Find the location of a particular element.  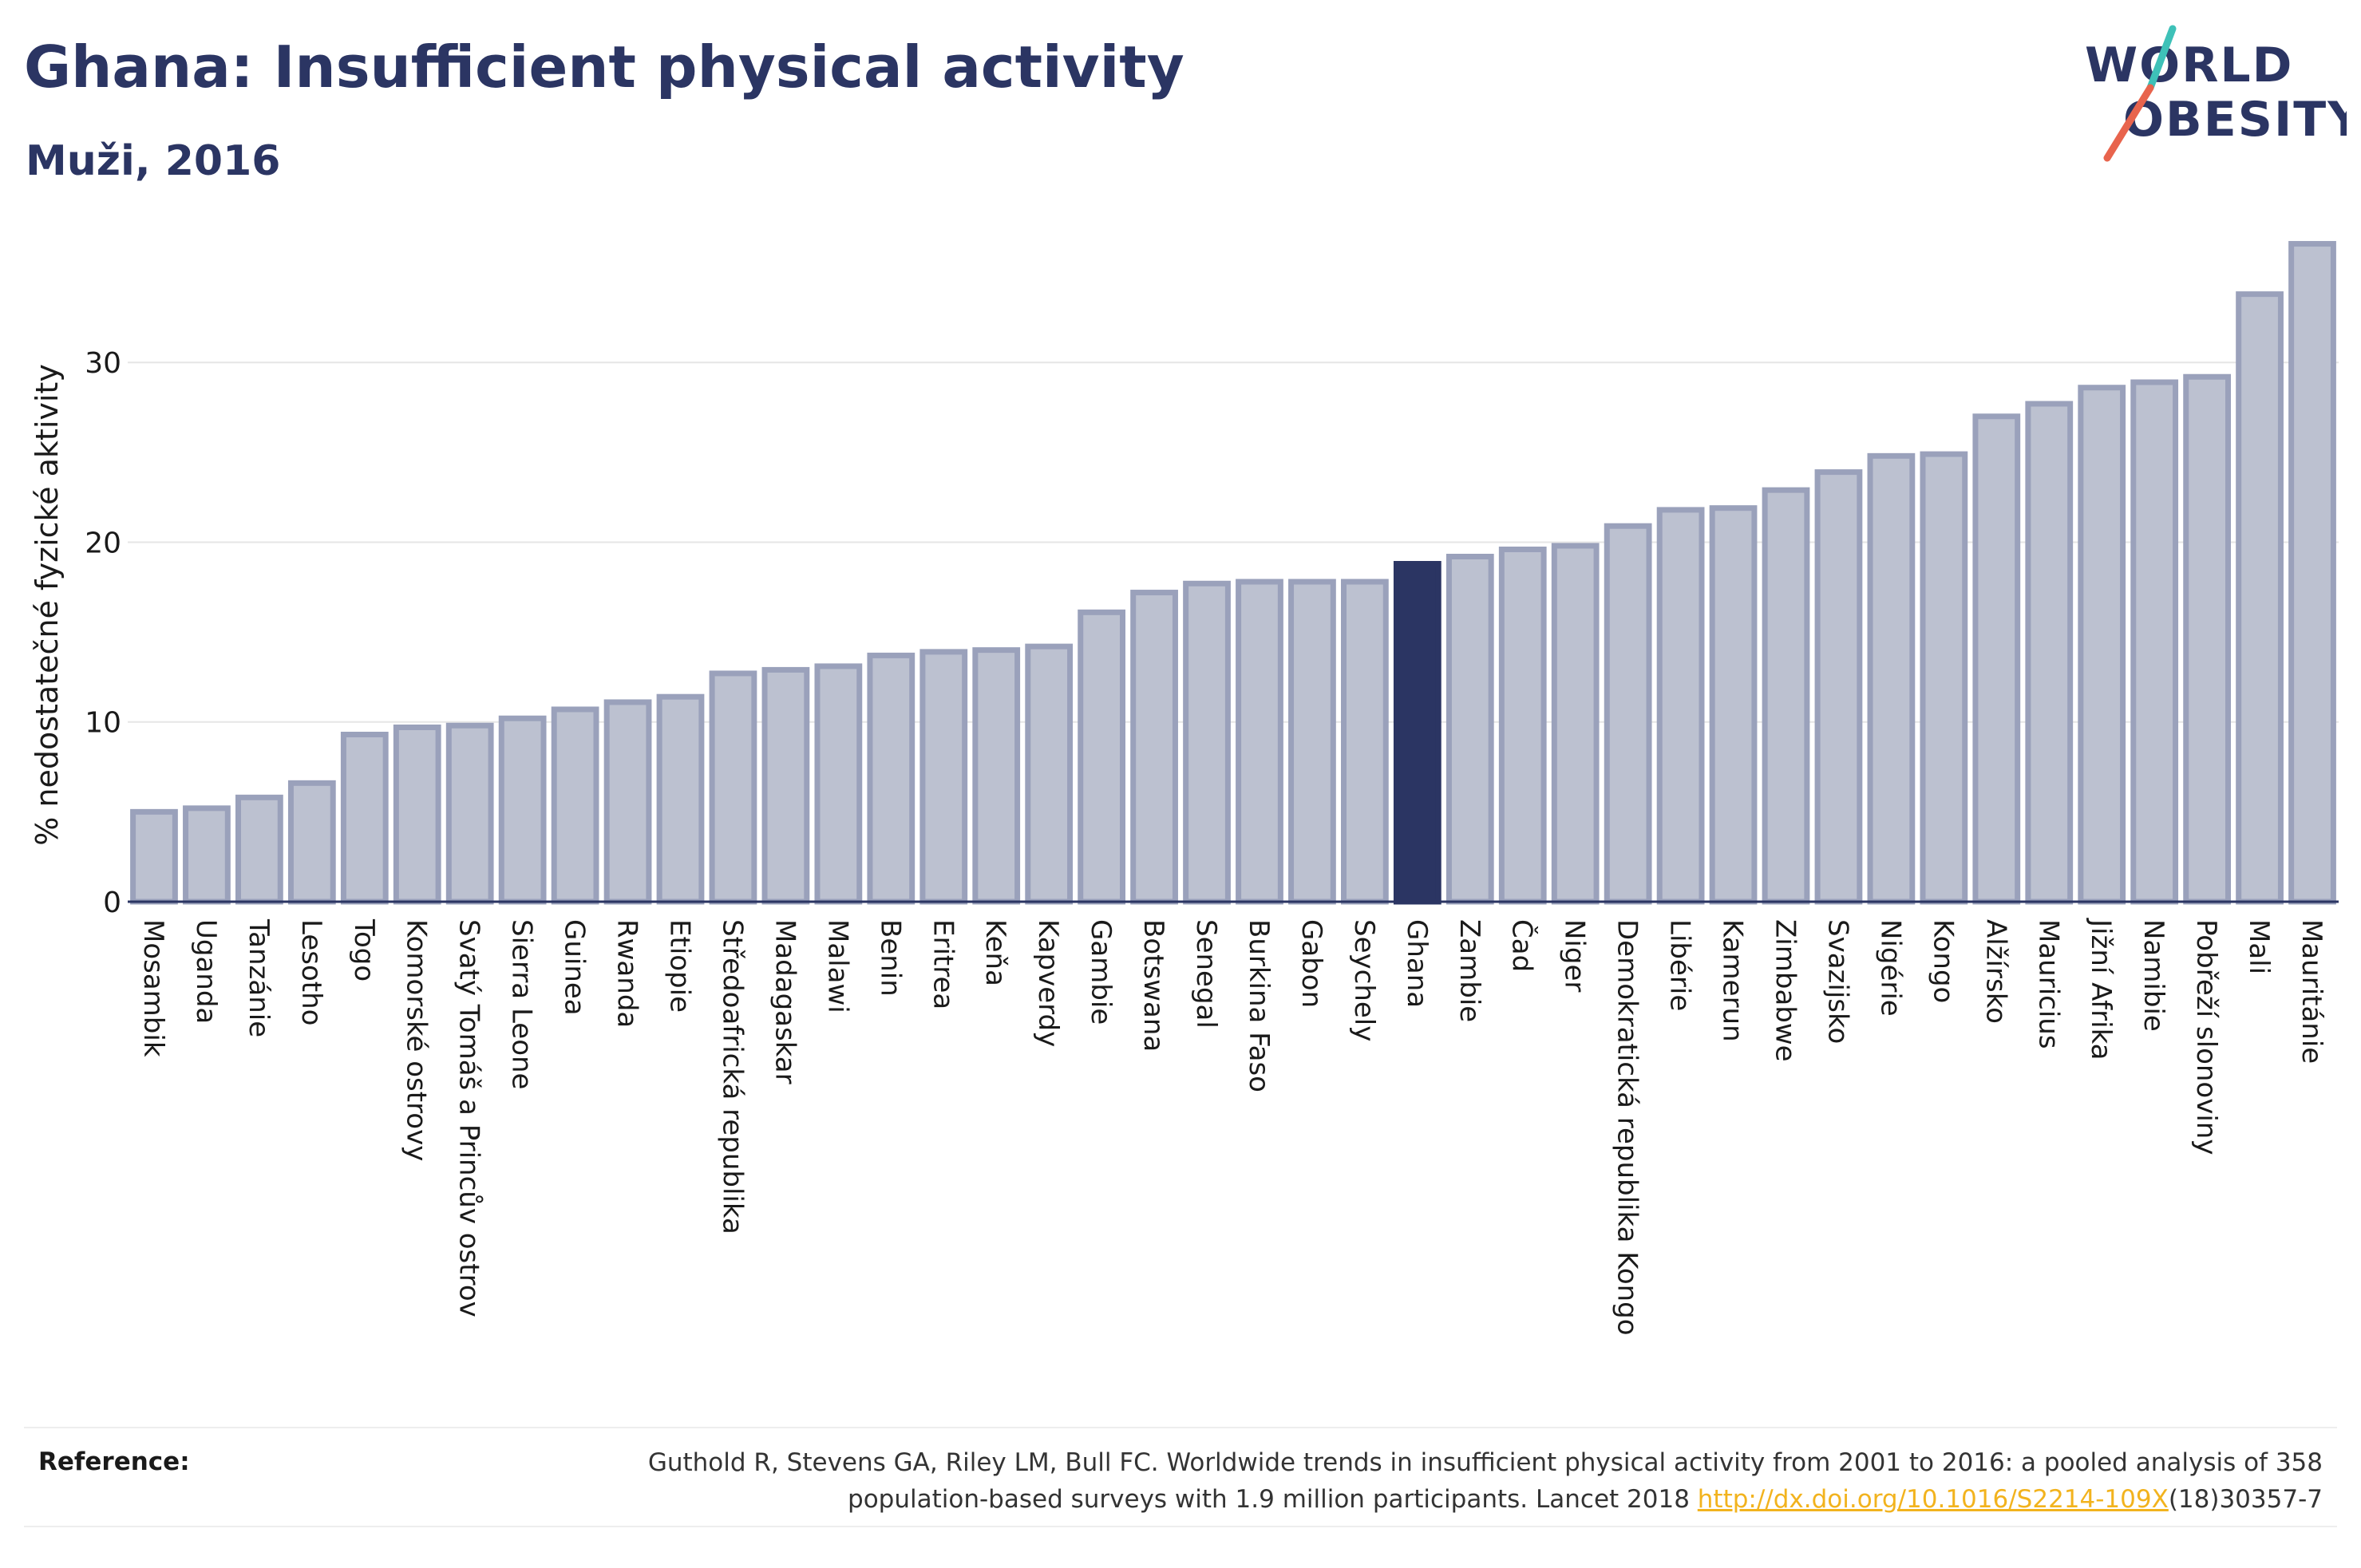

bar-jižní-afrika is located at coordinates (2102, 645).